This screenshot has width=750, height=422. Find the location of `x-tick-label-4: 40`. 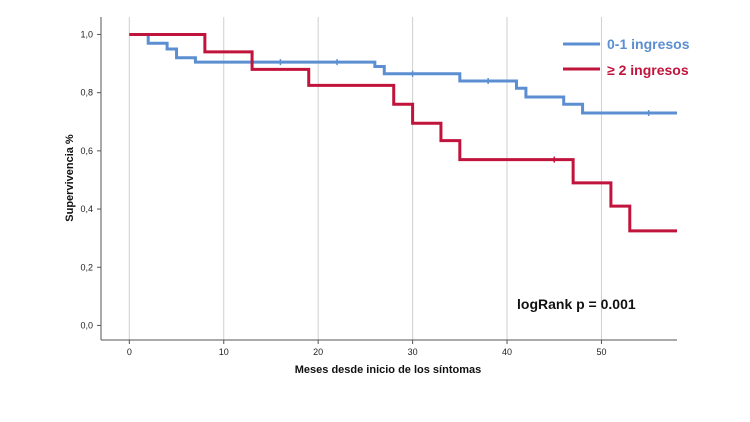

x-tick-label-4: 40 is located at coordinates (507, 352).